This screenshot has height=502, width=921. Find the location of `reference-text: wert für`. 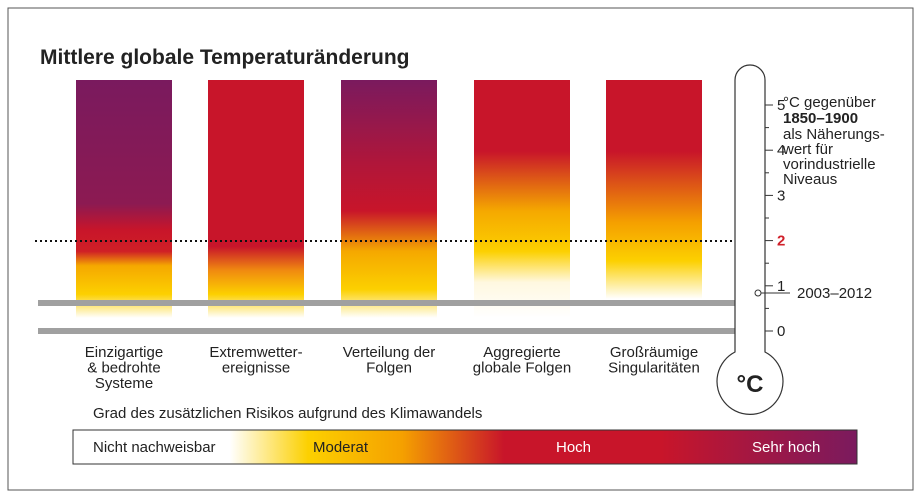

reference-text: wert für is located at coordinates (807, 149).